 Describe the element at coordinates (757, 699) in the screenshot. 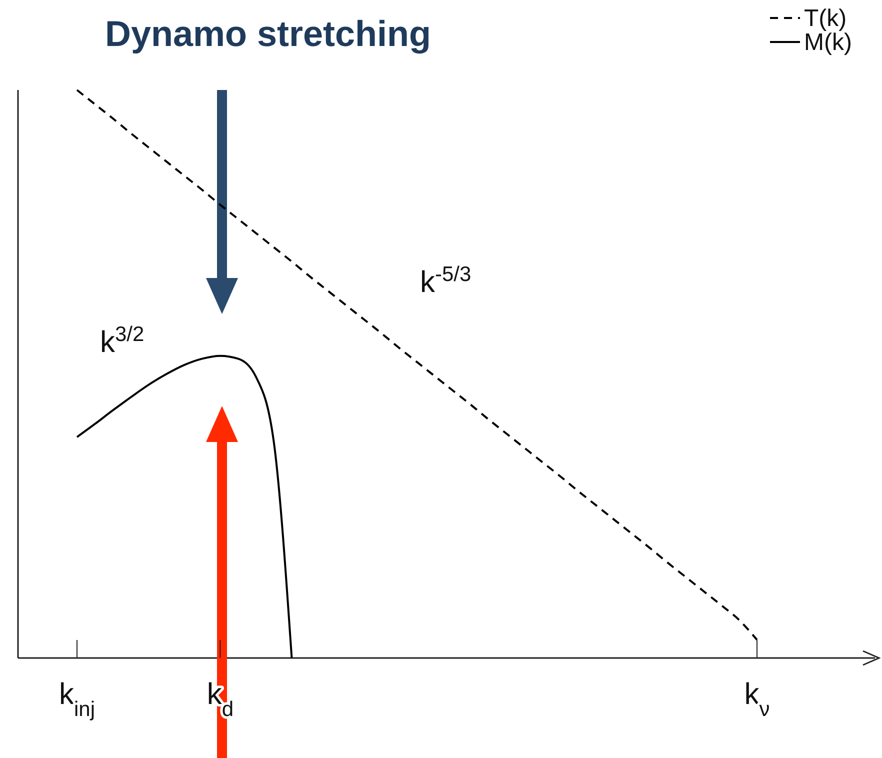

I see `x-tick-label: k$_{ν}$` at that location.